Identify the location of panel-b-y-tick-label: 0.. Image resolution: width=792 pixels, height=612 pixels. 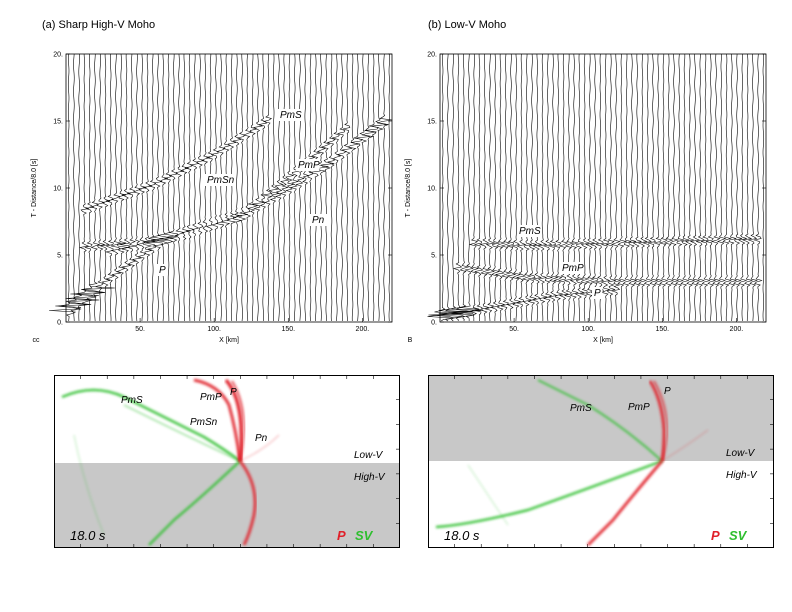
(434, 323).